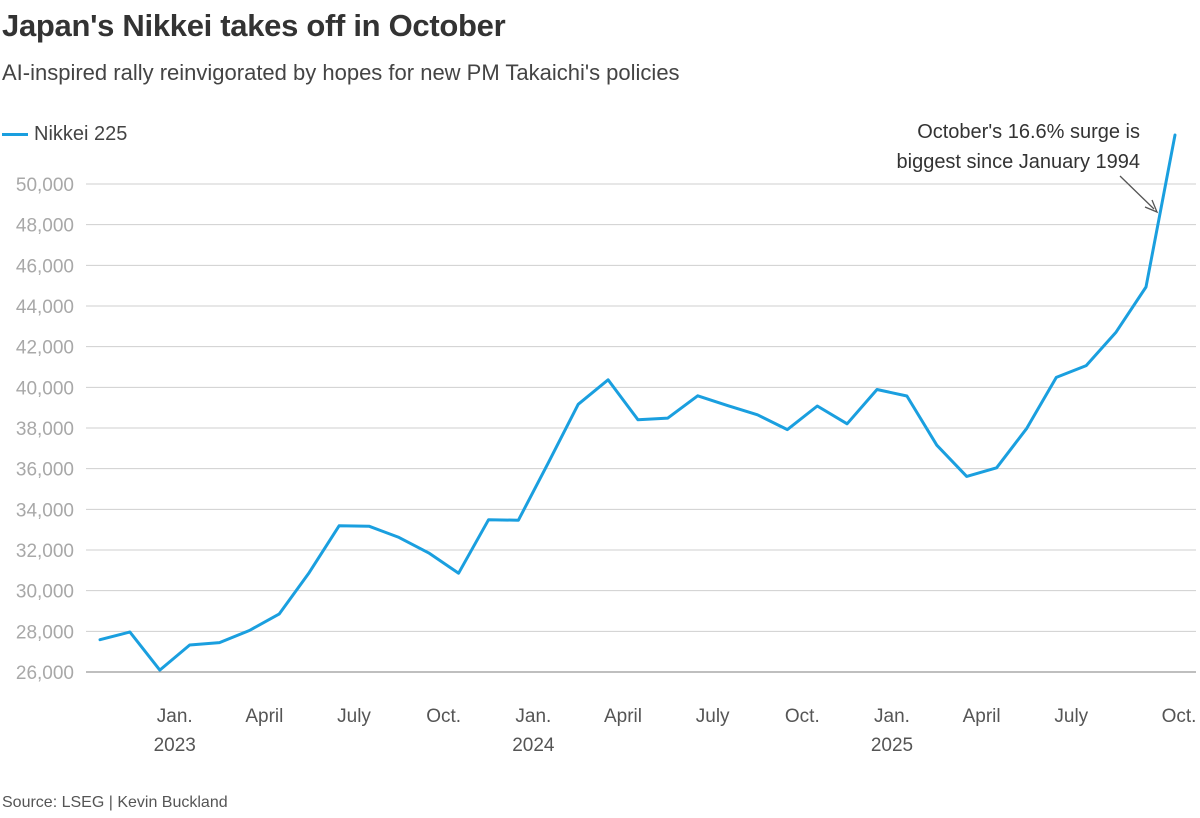  Describe the element at coordinates (533, 745) in the screenshot. I see `x-tick-year-label: 2024` at that location.